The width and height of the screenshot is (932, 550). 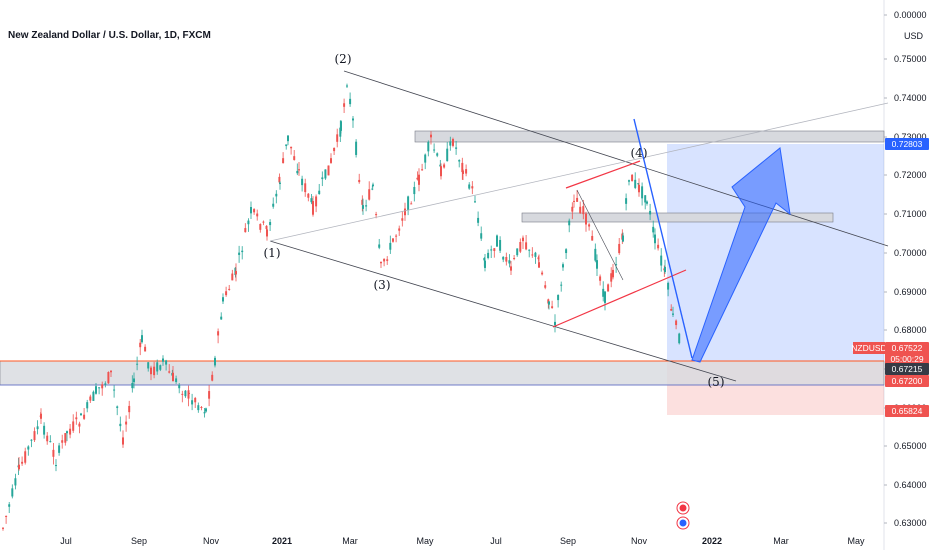 I want to click on x-tick-label: Jul, so click(x=496, y=541).